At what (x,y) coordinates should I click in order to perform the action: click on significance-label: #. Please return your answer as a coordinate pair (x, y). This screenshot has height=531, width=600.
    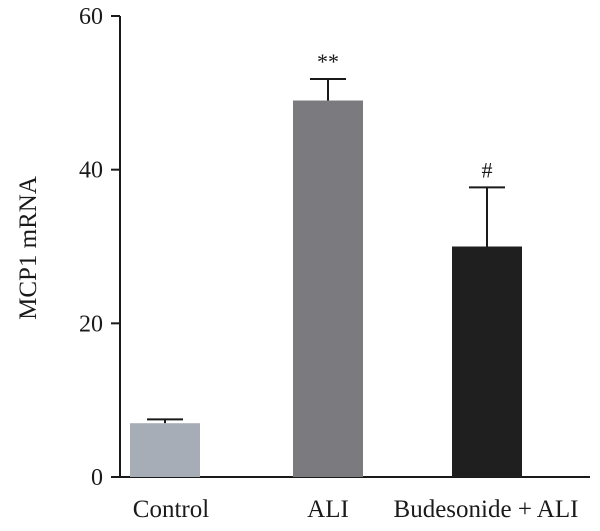
    Looking at the image, I should click on (487, 169).